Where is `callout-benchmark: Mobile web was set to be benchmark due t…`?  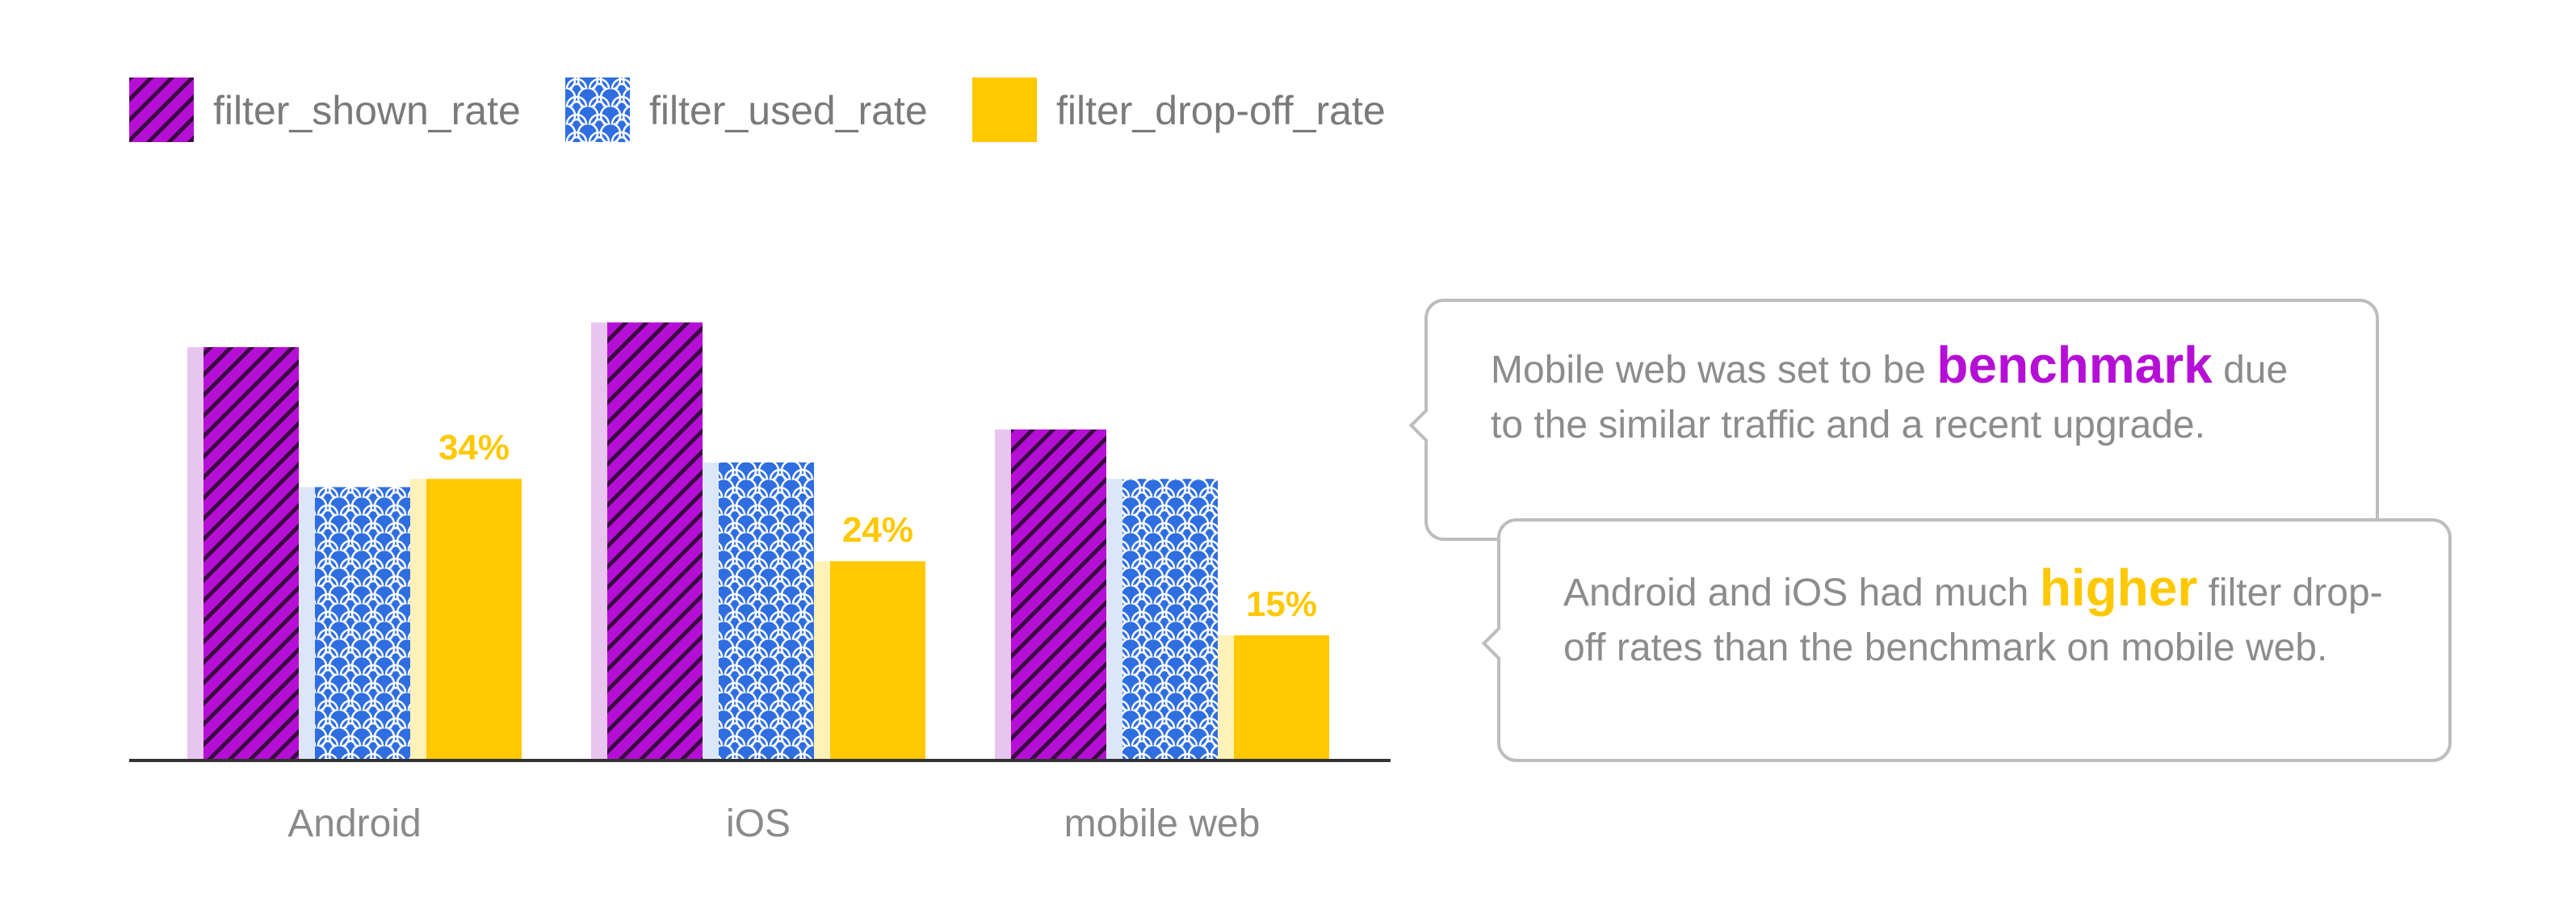 callout-benchmark: Mobile web was set to be benchmark due t… is located at coordinates (1894, 420).